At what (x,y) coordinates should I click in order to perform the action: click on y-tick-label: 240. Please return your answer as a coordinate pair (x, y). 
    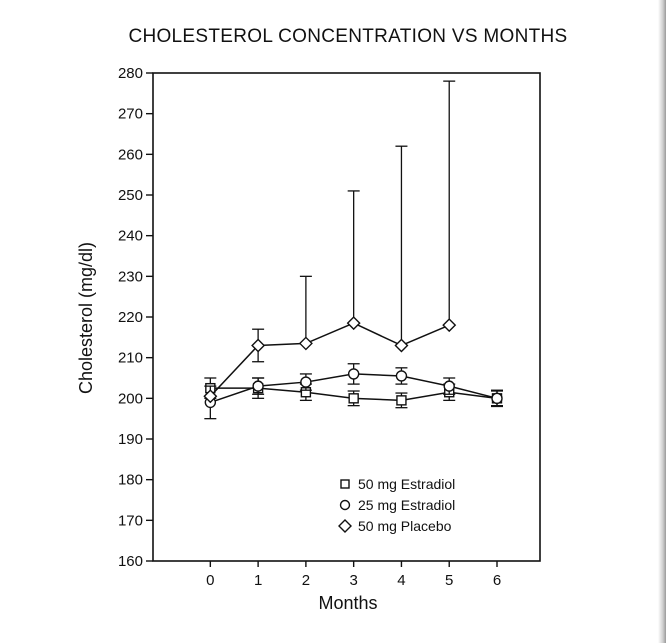
    Looking at the image, I should click on (130, 236).